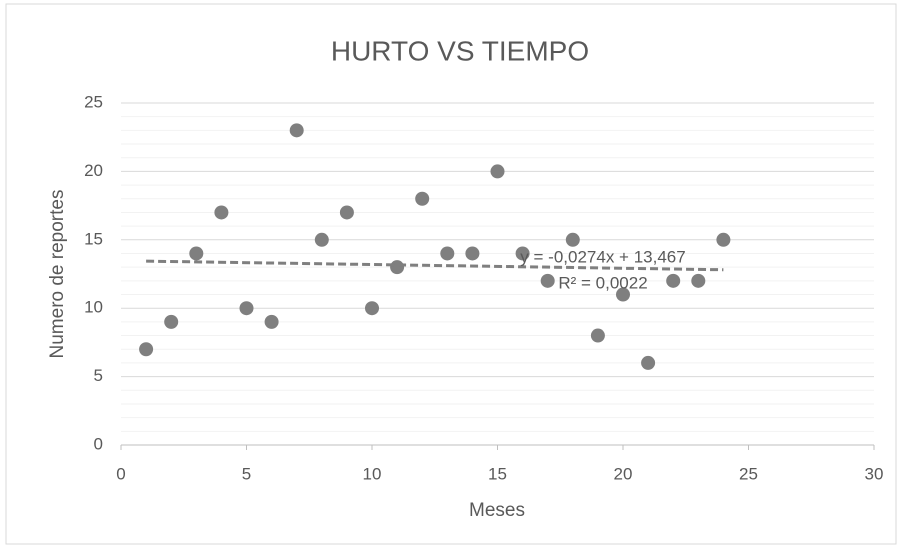 The height and width of the screenshot is (550, 902). What do you see at coordinates (120, 473) in the screenshot?
I see `x-tick-label: 0` at bounding box center [120, 473].